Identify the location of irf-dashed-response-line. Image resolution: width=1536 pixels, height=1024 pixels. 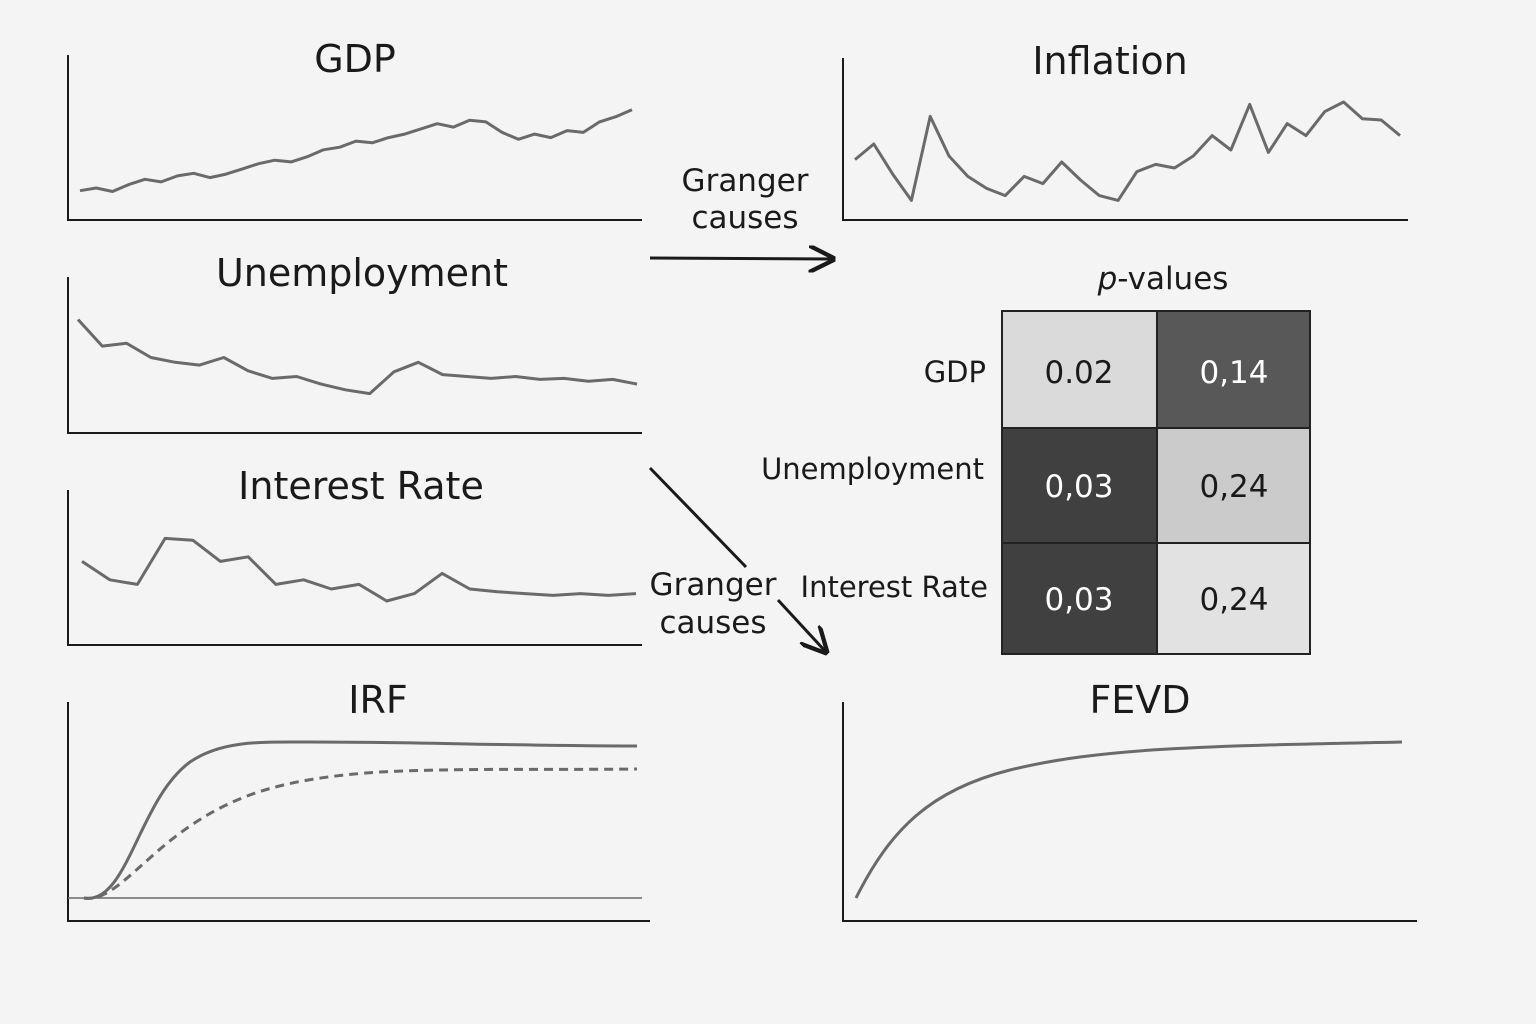
(360, 833).